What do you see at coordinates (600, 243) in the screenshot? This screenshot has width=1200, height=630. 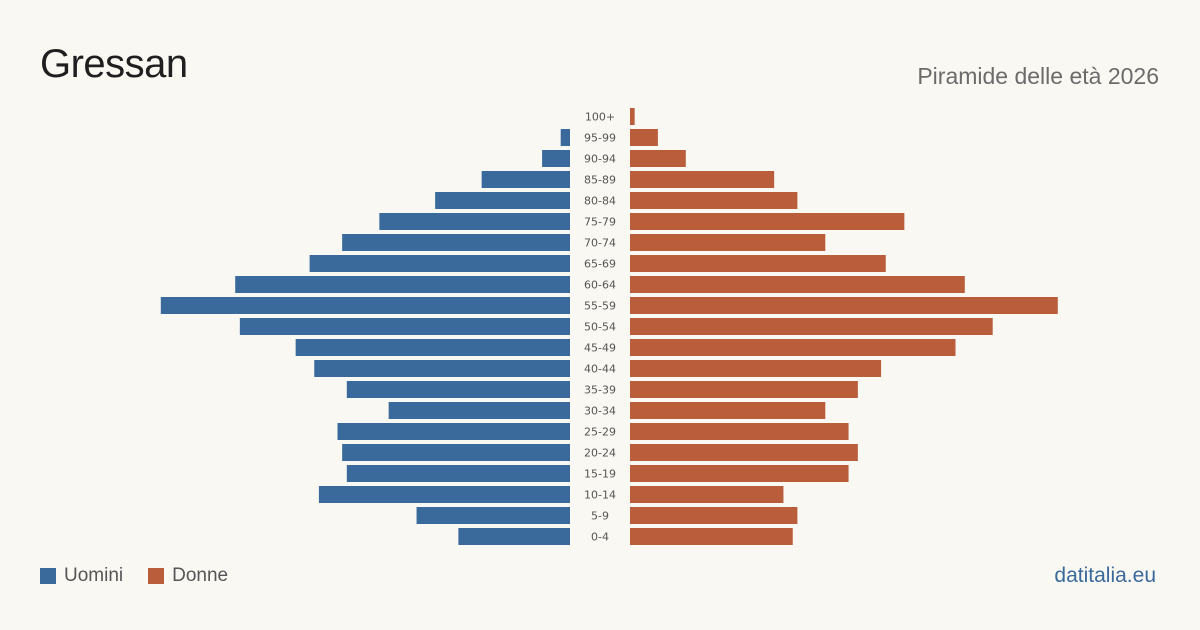 I see `age-label-70-74: 70-74` at bounding box center [600, 243].